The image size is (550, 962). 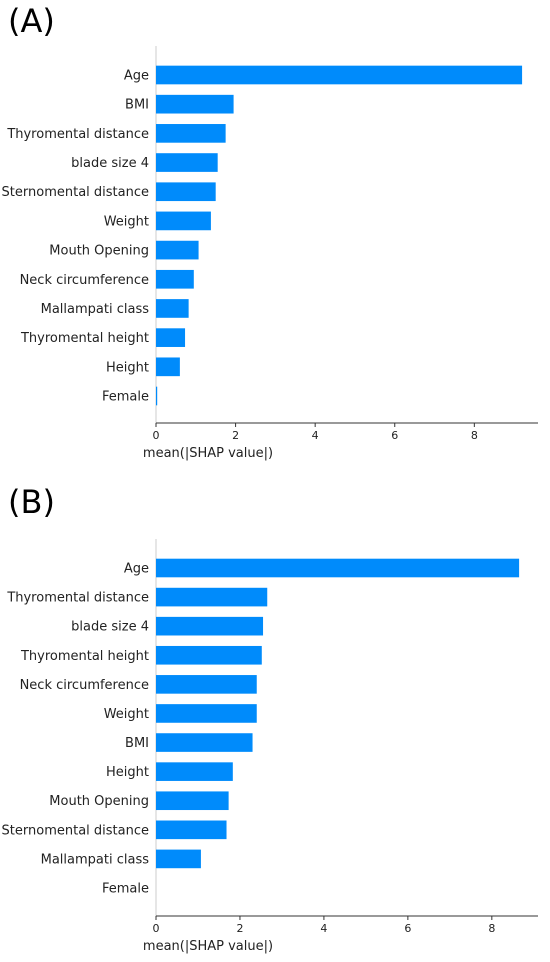 I want to click on panel-label-b: (B), so click(x=31, y=502).